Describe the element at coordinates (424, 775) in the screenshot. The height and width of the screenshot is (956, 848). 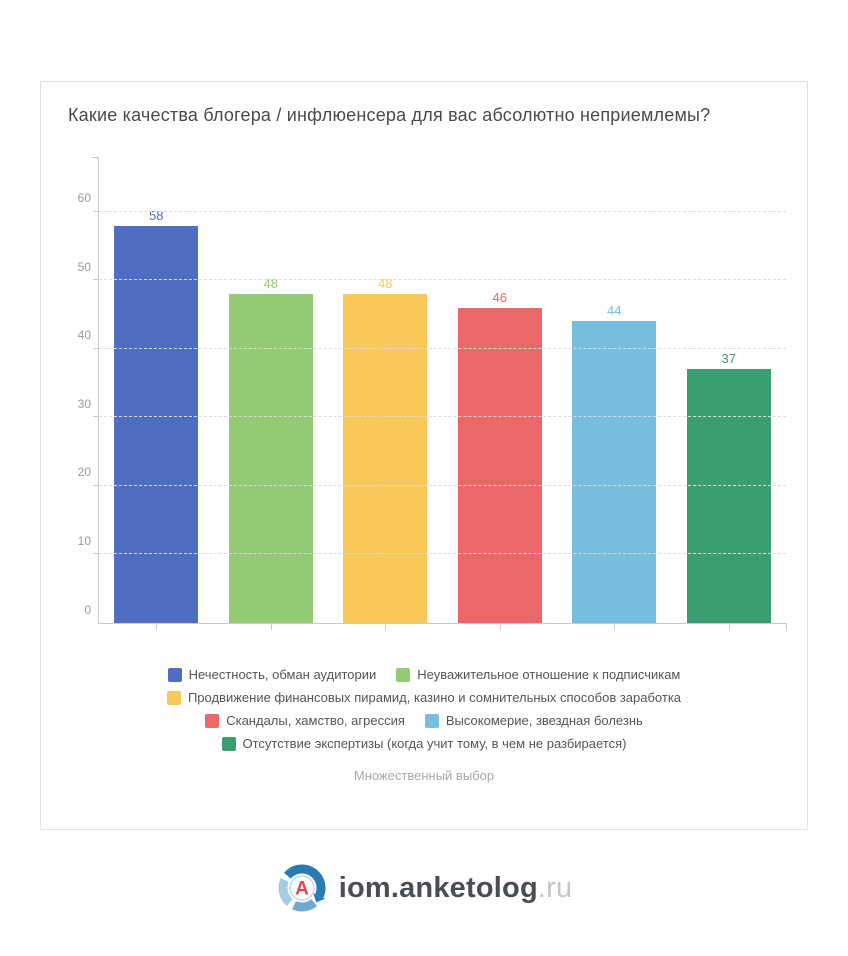
I see `chart-footnote: Множественный выбор` at that location.